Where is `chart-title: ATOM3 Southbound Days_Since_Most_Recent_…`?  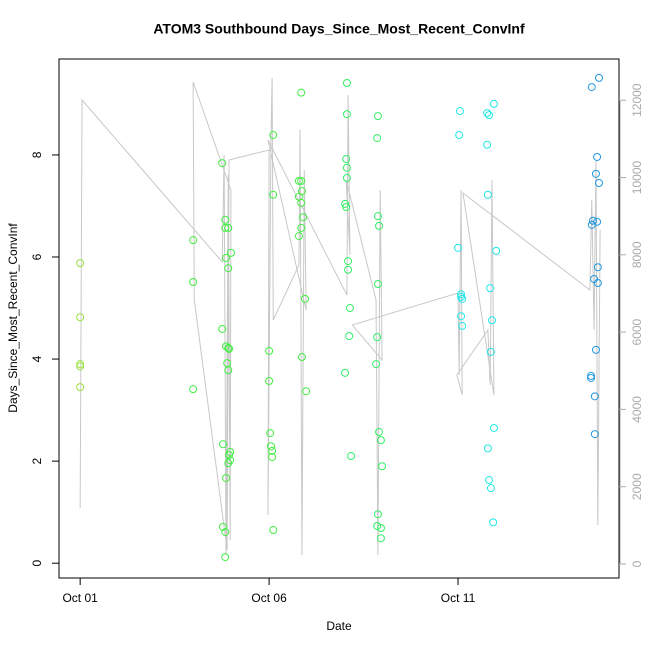
chart-title: ATOM3 Southbound Days_Since_Most_Recent_… is located at coordinates (339, 29).